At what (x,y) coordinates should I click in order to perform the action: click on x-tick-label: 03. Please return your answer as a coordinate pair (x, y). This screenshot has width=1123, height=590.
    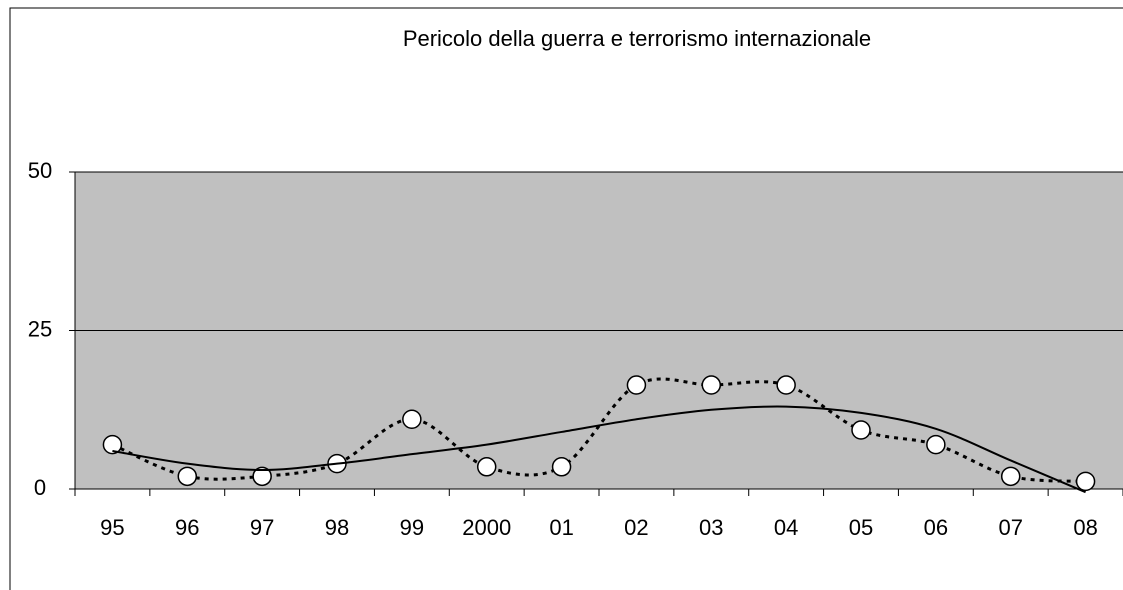
    Looking at the image, I should click on (711, 527).